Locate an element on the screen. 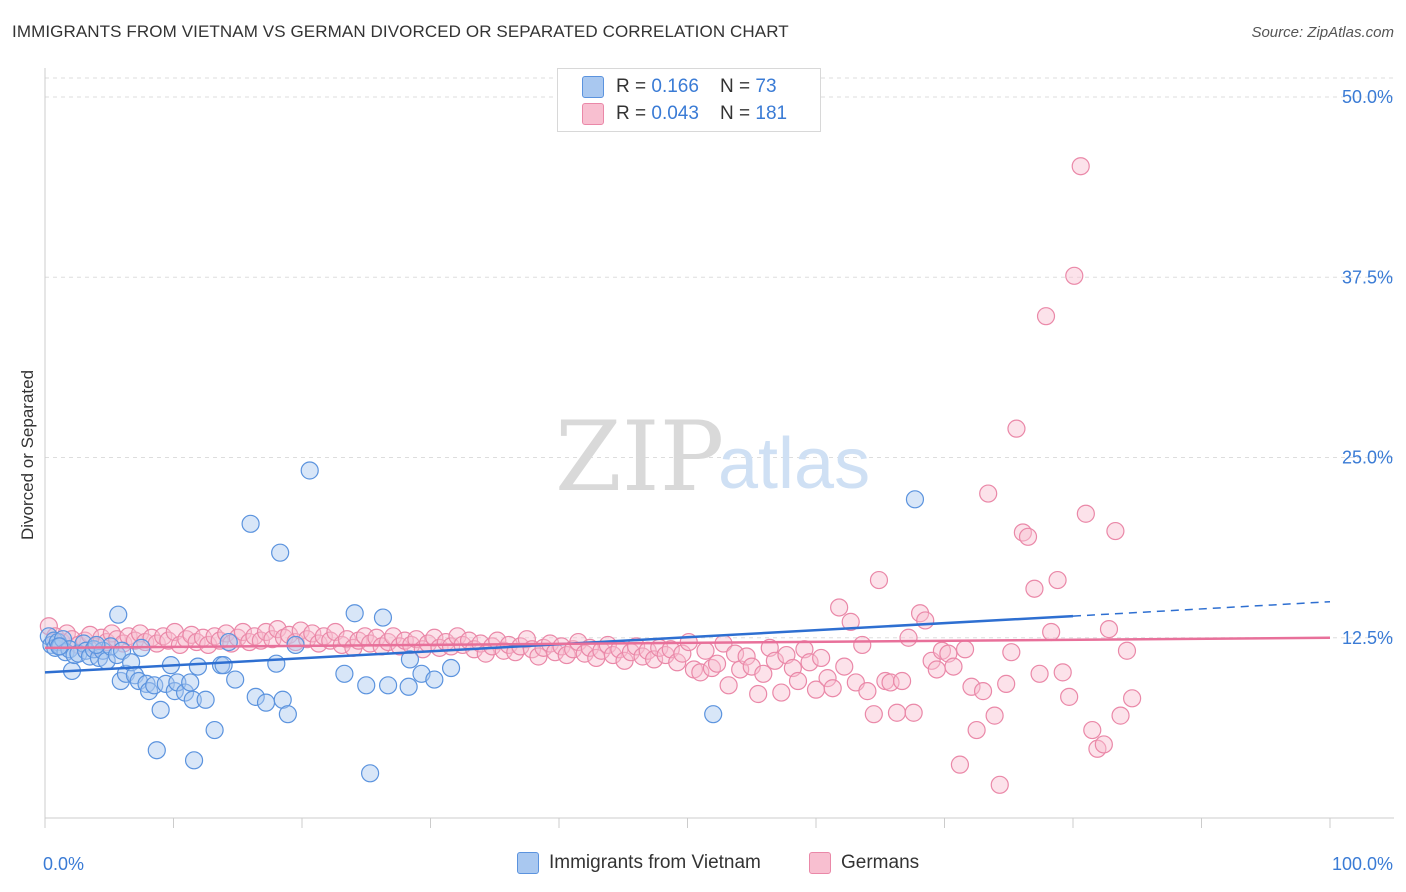  legend-swatch-pink is located at coordinates (593, 114).